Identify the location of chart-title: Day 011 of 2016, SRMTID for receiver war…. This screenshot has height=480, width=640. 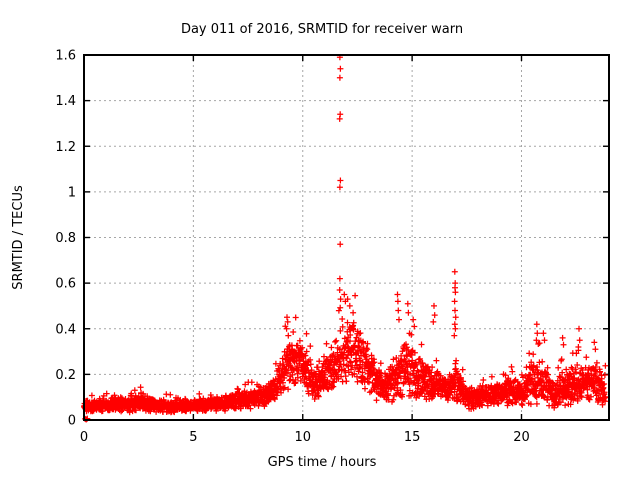
(322, 29).